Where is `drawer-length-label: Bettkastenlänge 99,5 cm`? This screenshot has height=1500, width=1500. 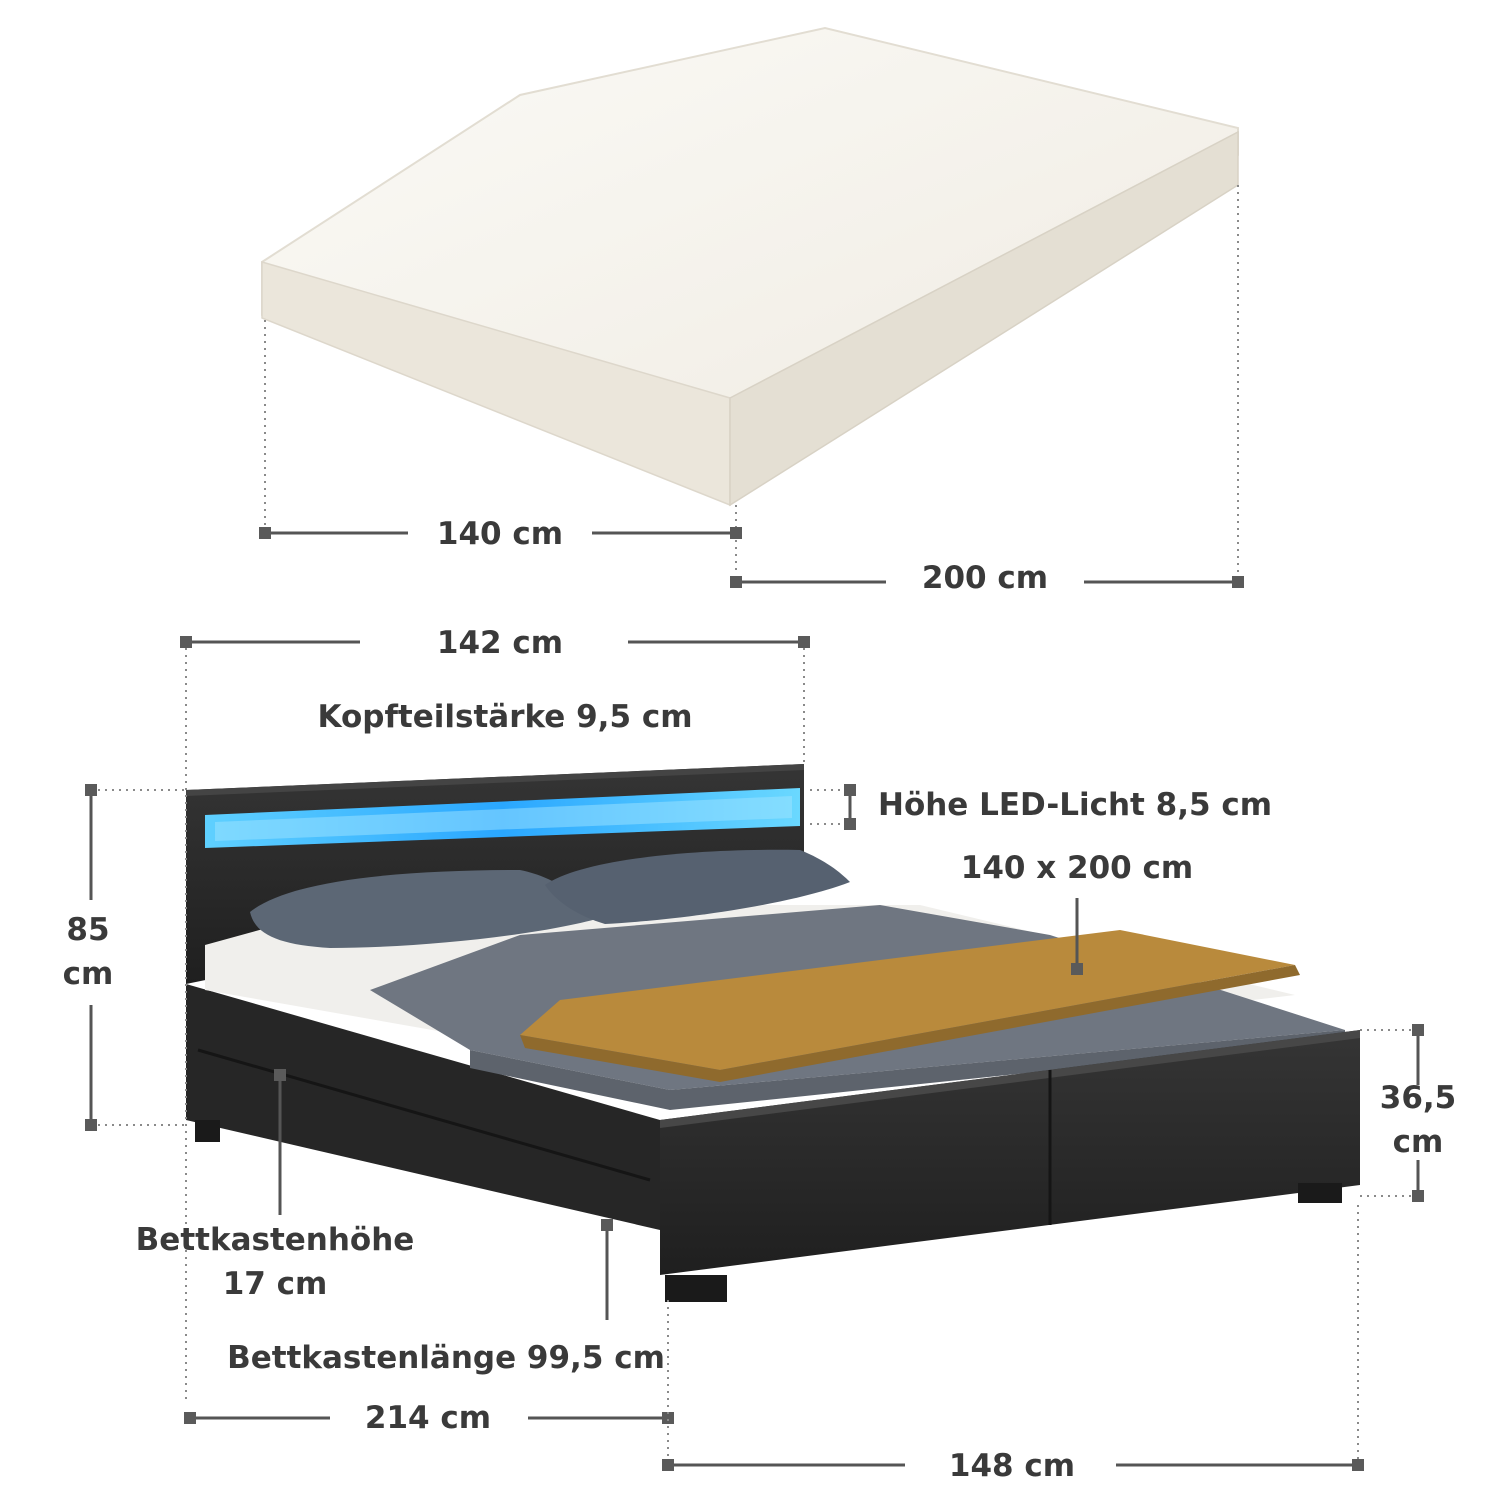 drawer-length-label: Bettkastenlänge 99,5 cm is located at coordinates (446, 1358).